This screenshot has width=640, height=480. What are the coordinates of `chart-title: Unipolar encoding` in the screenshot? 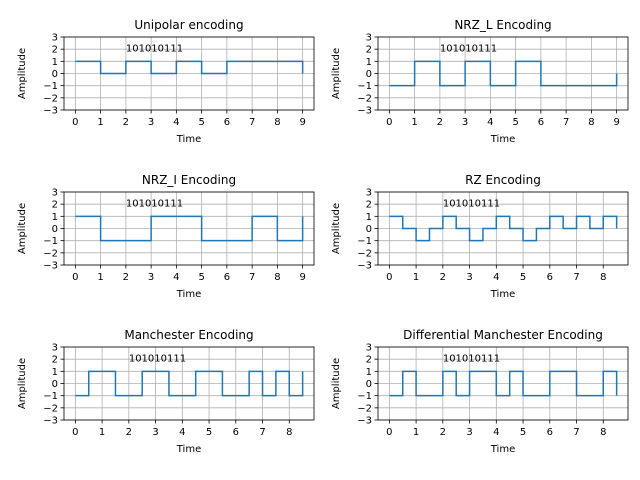 It's located at (188, 25).